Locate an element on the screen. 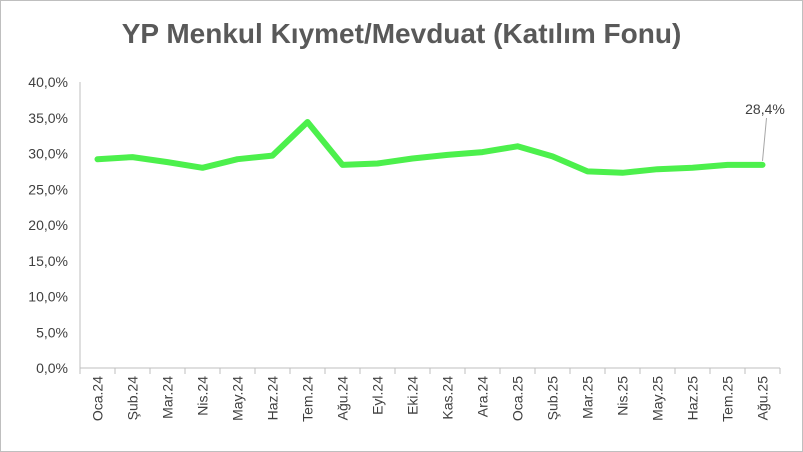 The height and width of the screenshot is (452, 803). x-tick-label: Mar.25 is located at coordinates (588, 397).